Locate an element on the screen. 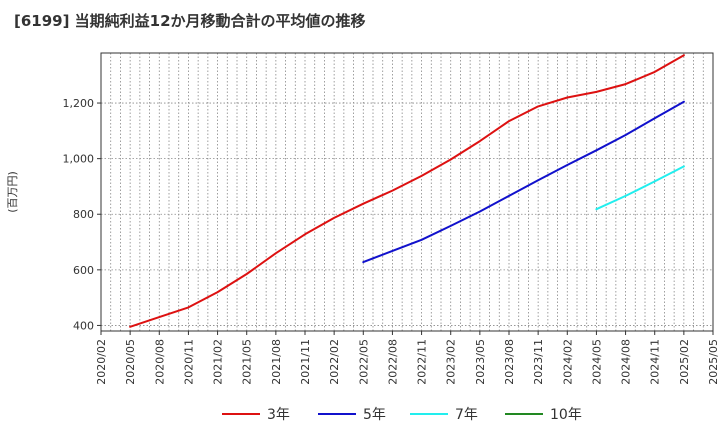 The width and height of the screenshot is (720, 440). x-tick-label: 2025/02 is located at coordinates (684, 362).